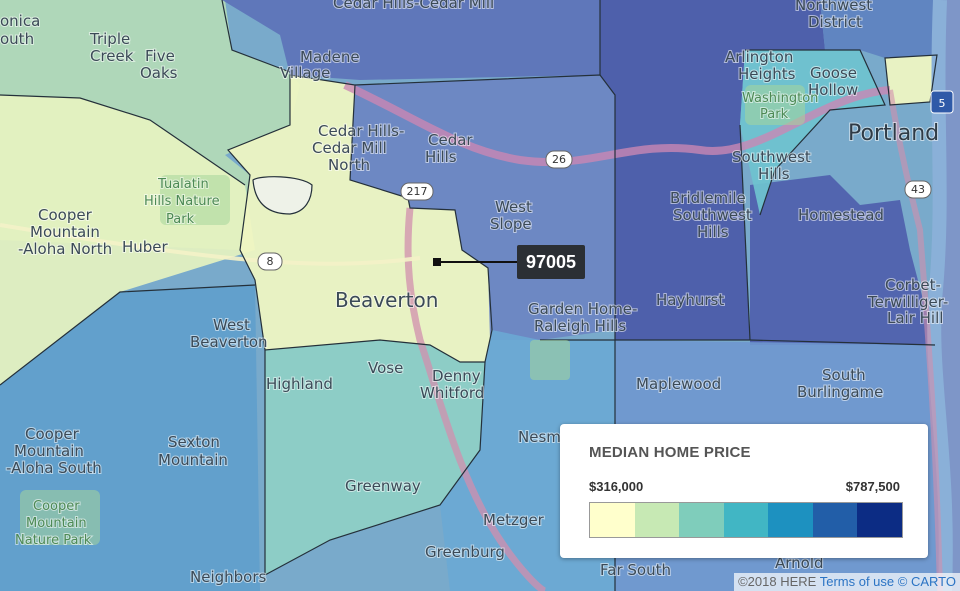 The image size is (960, 591). I want to click on place-wash-park: Park, so click(774, 114).